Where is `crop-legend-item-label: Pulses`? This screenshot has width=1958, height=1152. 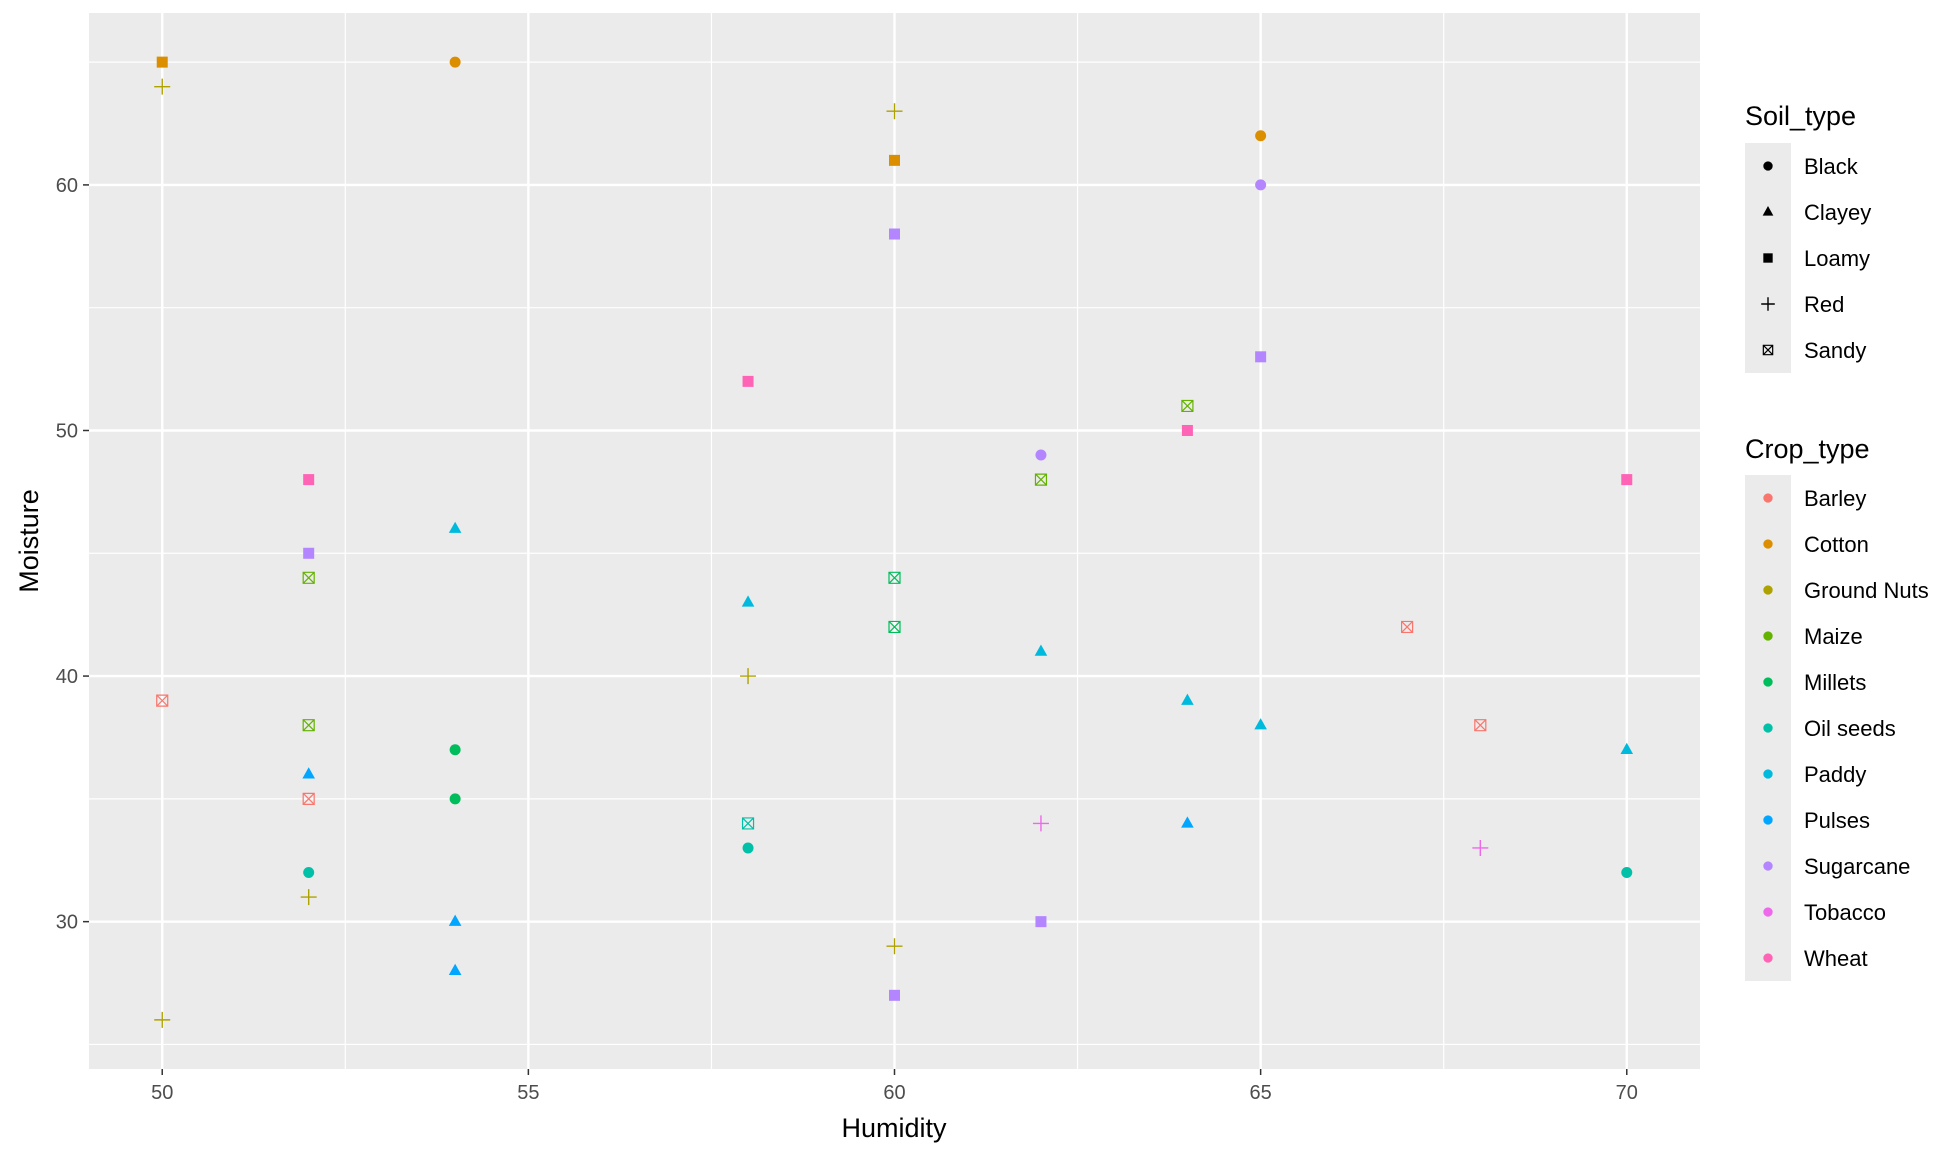 crop-legend-item-label: Pulses is located at coordinates (1837, 820).